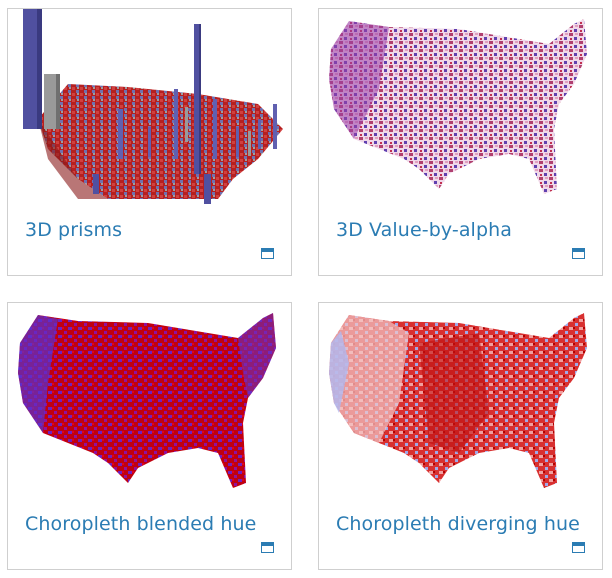 The image size is (612, 578). Describe the element at coordinates (74, 230) in the screenshot. I see `card-title: 3D prisms` at that location.